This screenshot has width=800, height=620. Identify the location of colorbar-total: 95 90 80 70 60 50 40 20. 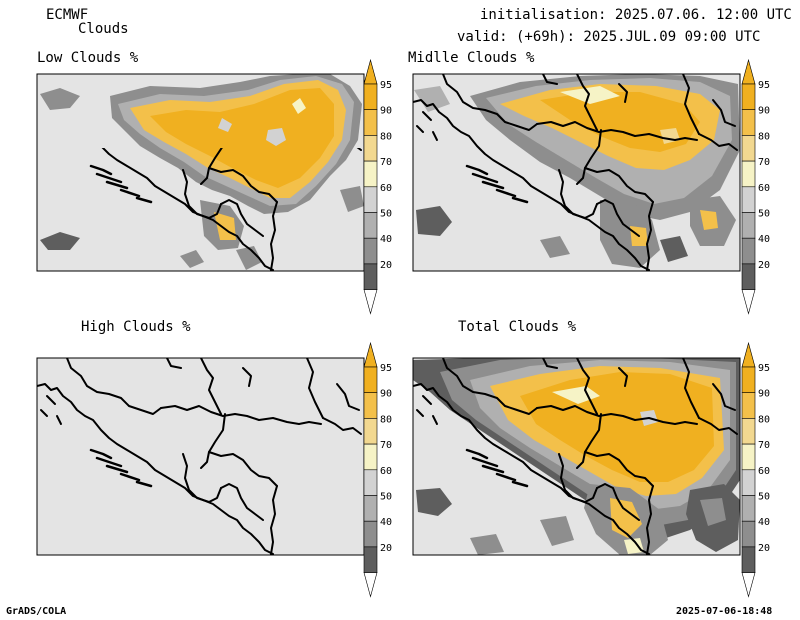
(755, 469).